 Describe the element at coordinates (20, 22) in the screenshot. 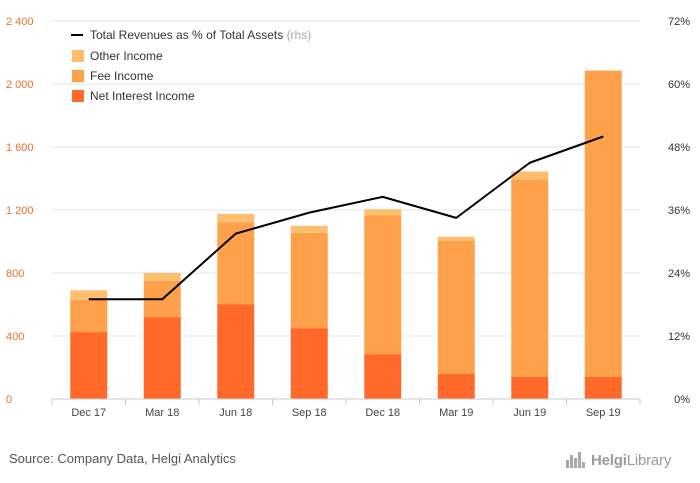

I see `y-tick-label: 2 400` at that location.